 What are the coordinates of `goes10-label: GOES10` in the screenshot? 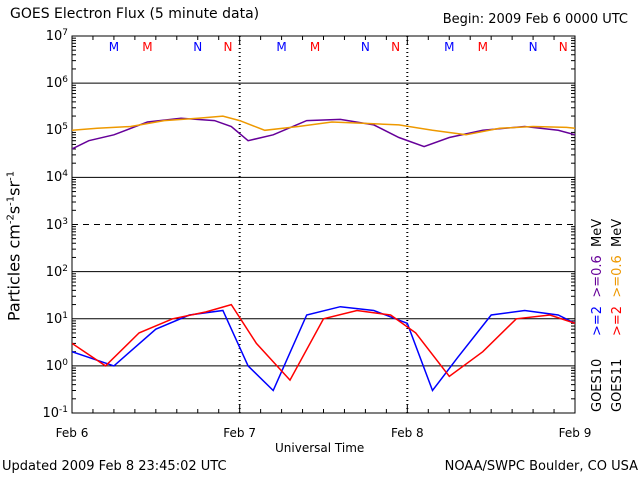 It's located at (597, 385).